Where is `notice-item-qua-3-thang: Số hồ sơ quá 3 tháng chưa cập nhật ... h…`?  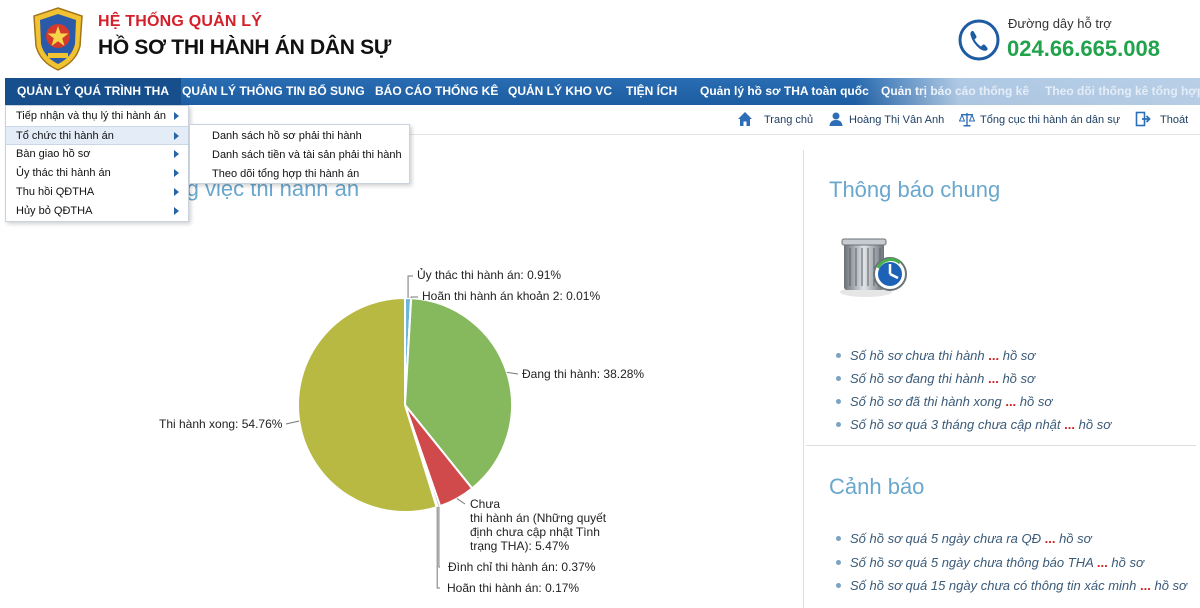 notice-item-qua-3-thang: Số hồ sơ quá 3 tháng chưa cập nhật ... h… is located at coordinates (973, 424).